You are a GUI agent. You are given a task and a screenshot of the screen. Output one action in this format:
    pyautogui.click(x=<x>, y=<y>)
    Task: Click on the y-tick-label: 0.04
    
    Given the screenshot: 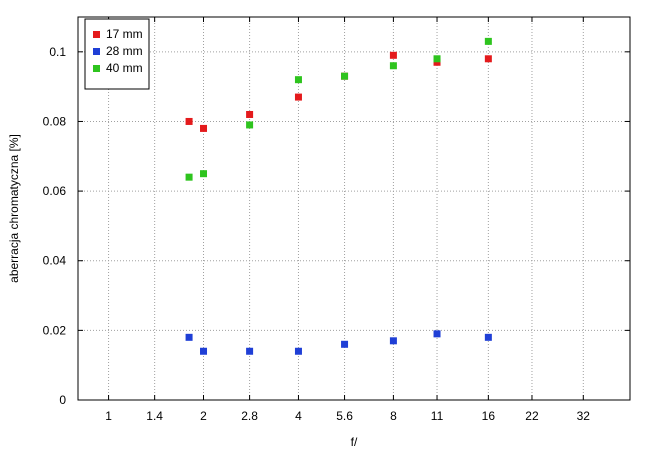 What is the action you would take?
    pyautogui.click(x=55, y=261)
    